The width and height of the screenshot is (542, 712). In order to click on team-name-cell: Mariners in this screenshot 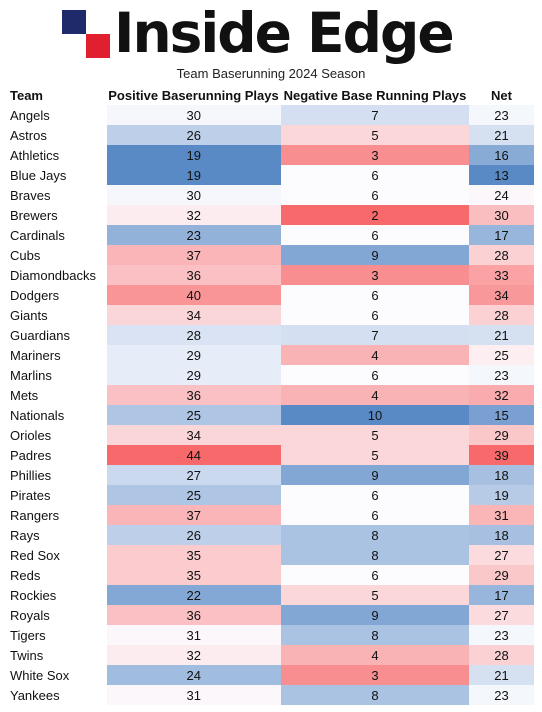, I will do `click(56, 355)`.